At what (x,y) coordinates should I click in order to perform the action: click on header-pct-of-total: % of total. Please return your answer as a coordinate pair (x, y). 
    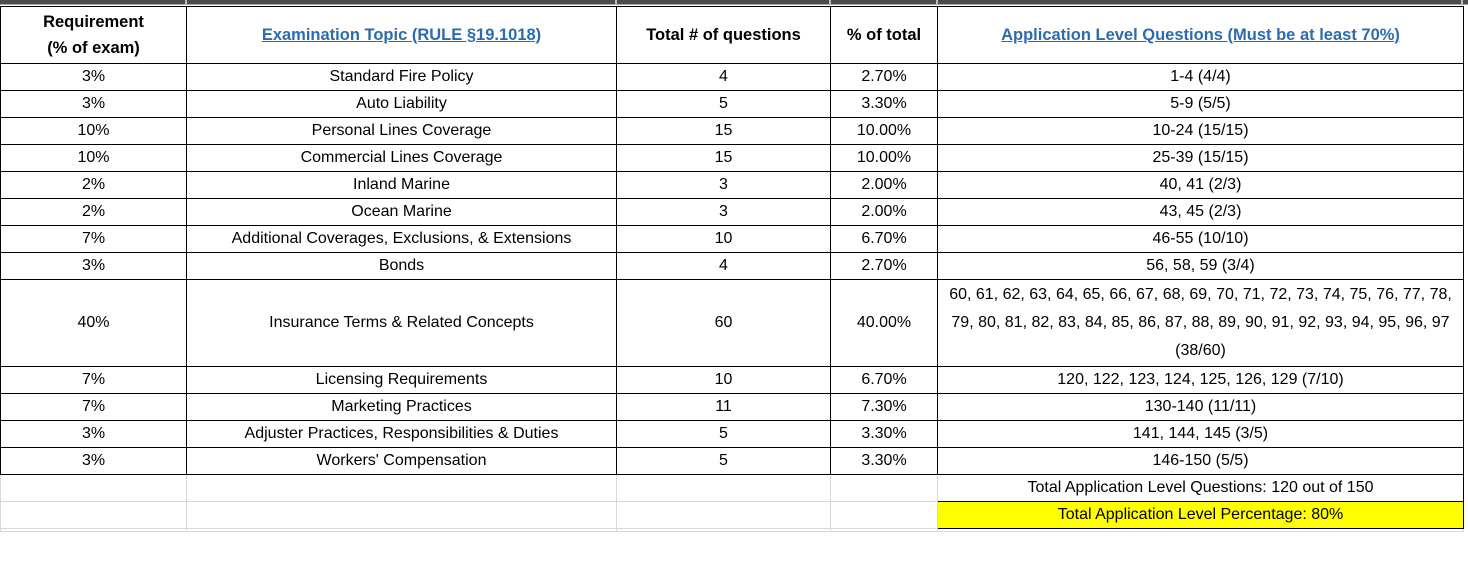
    Looking at the image, I should click on (884, 35).